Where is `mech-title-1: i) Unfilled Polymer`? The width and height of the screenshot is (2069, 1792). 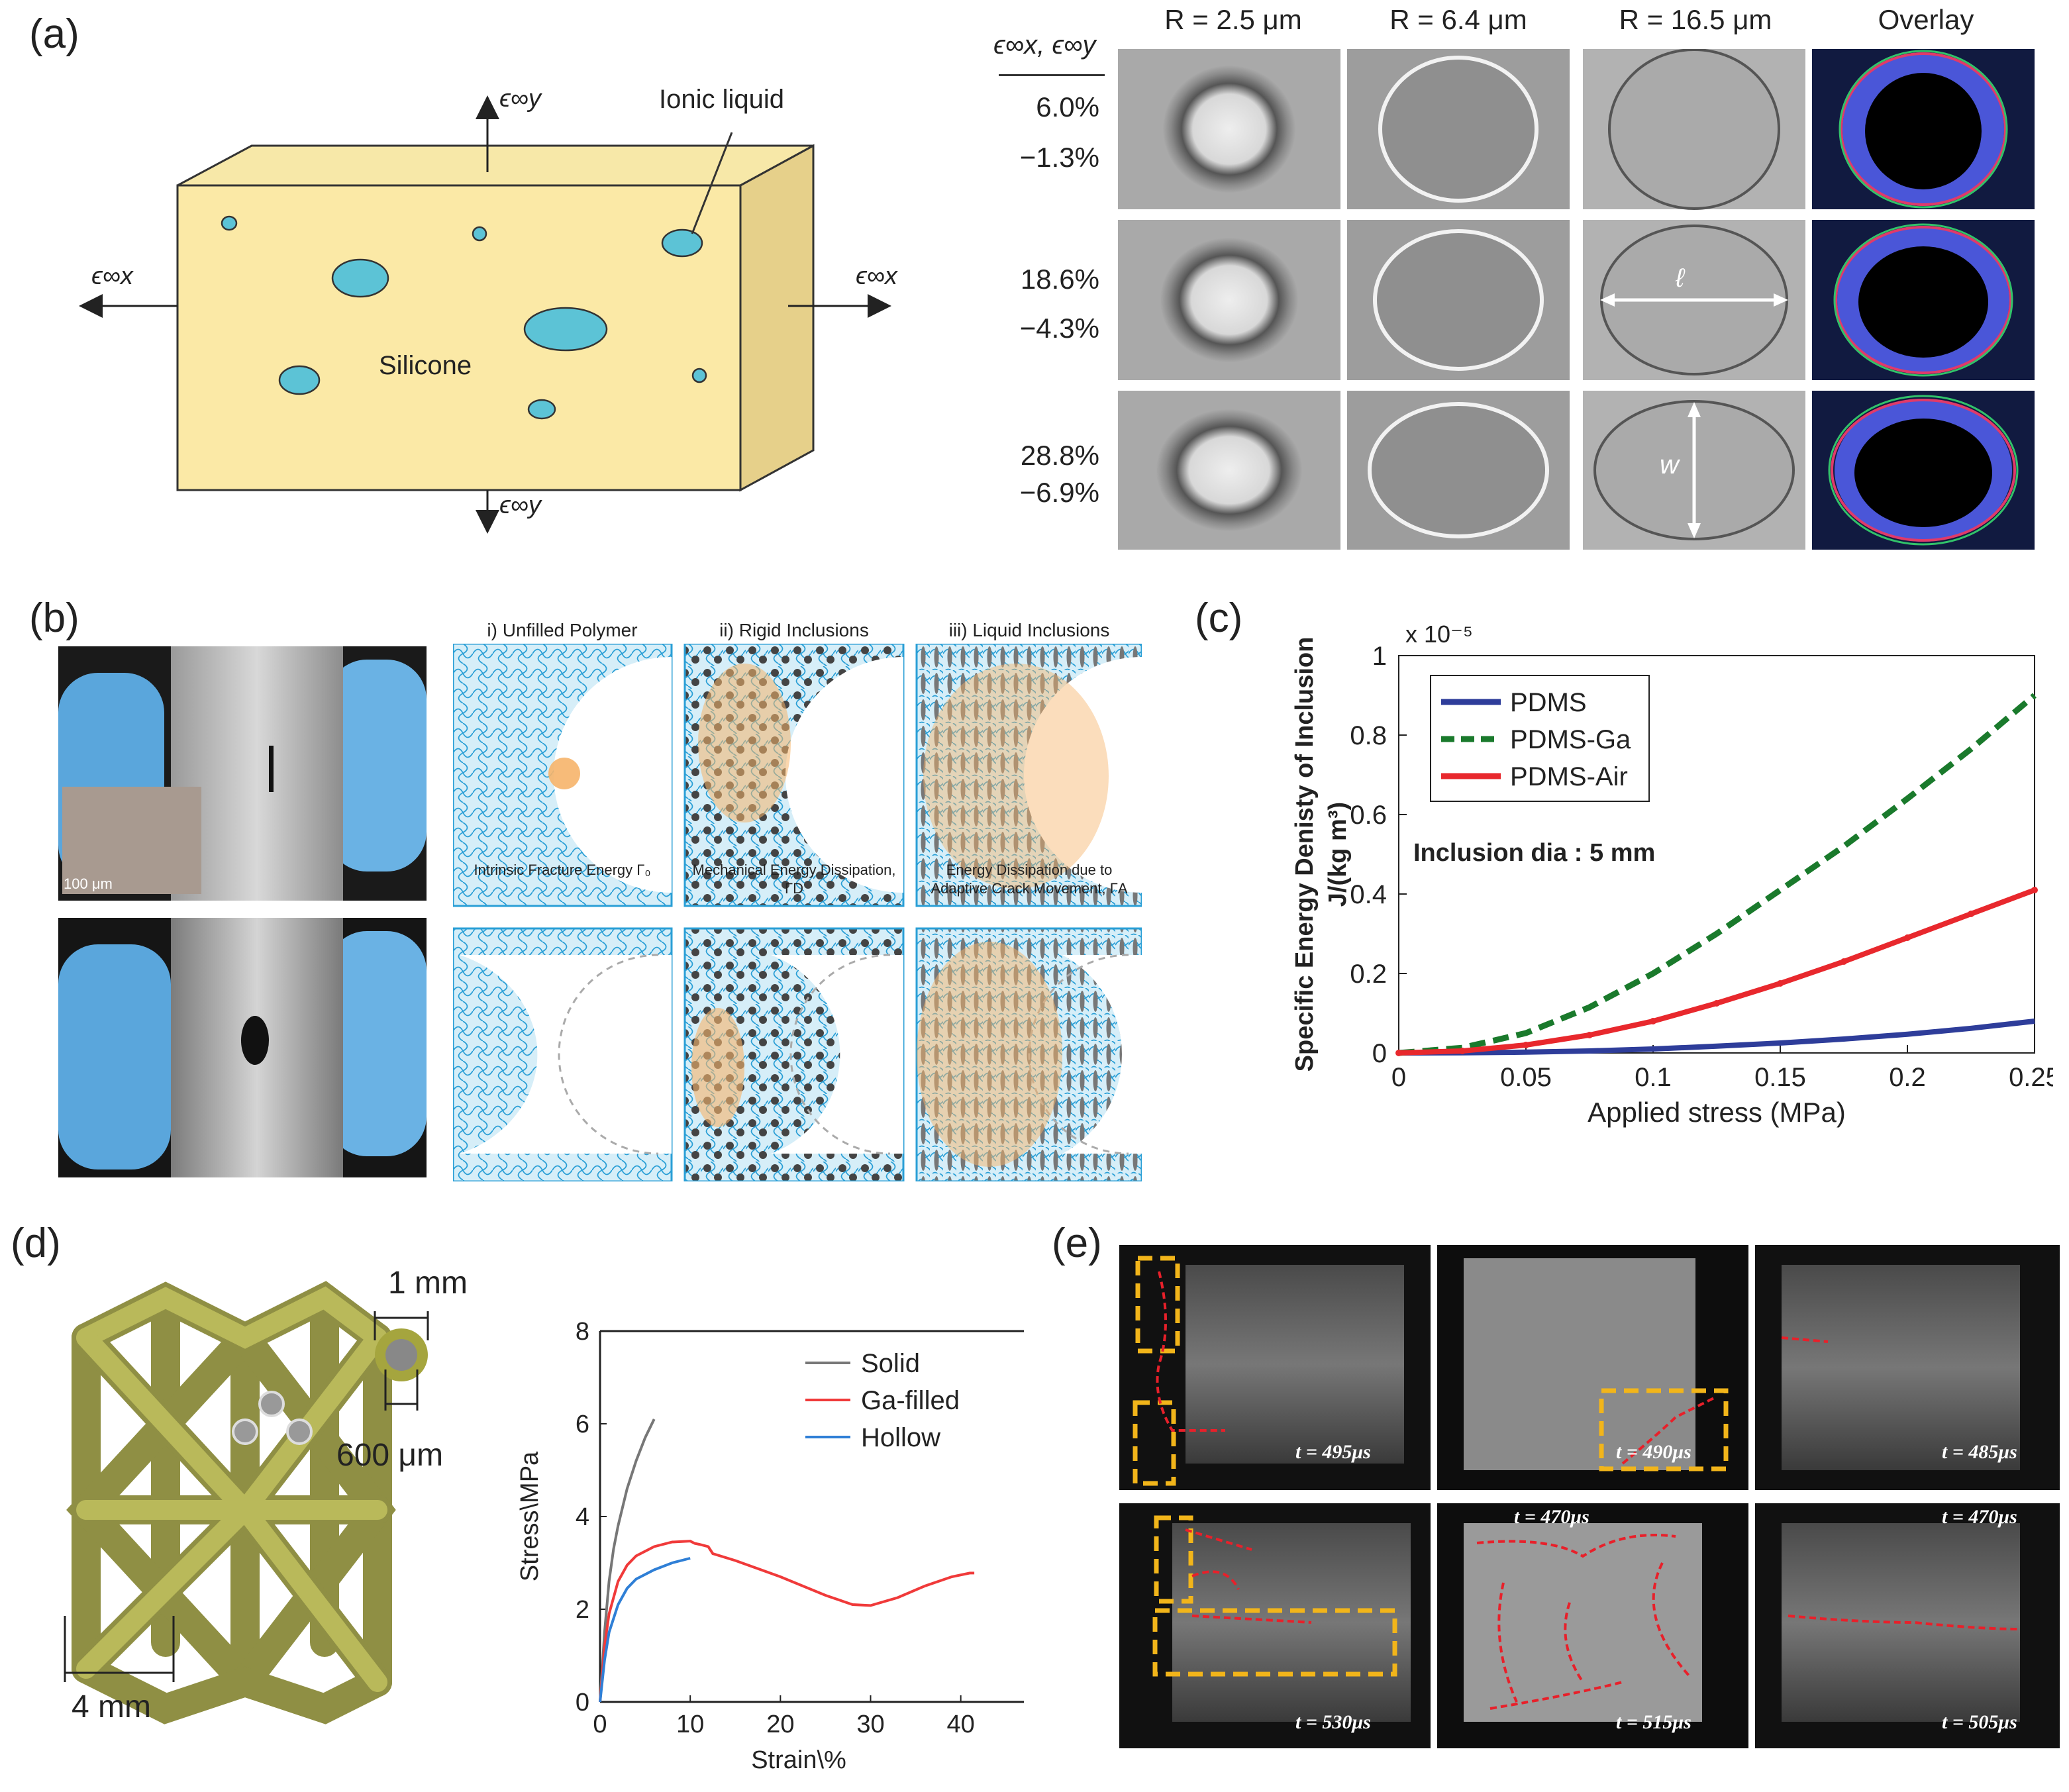
mech-title-1: i) Unfilled Polymer is located at coordinates (562, 630).